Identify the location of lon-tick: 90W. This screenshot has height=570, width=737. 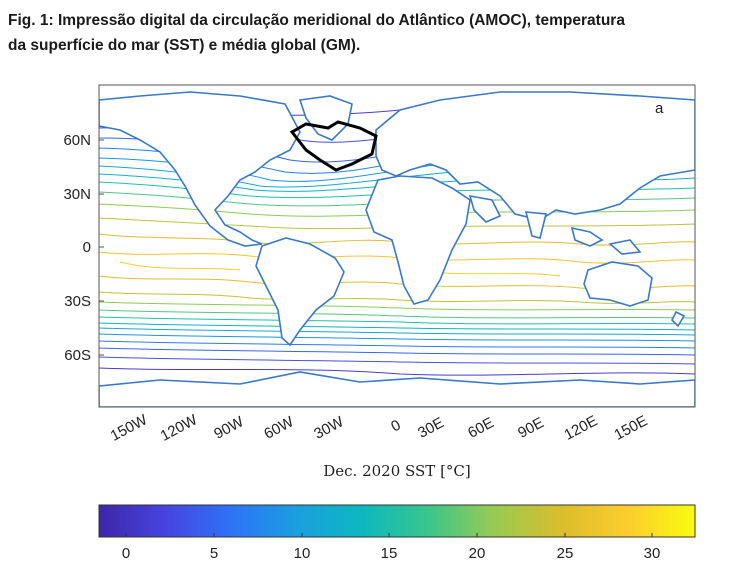
(229, 428).